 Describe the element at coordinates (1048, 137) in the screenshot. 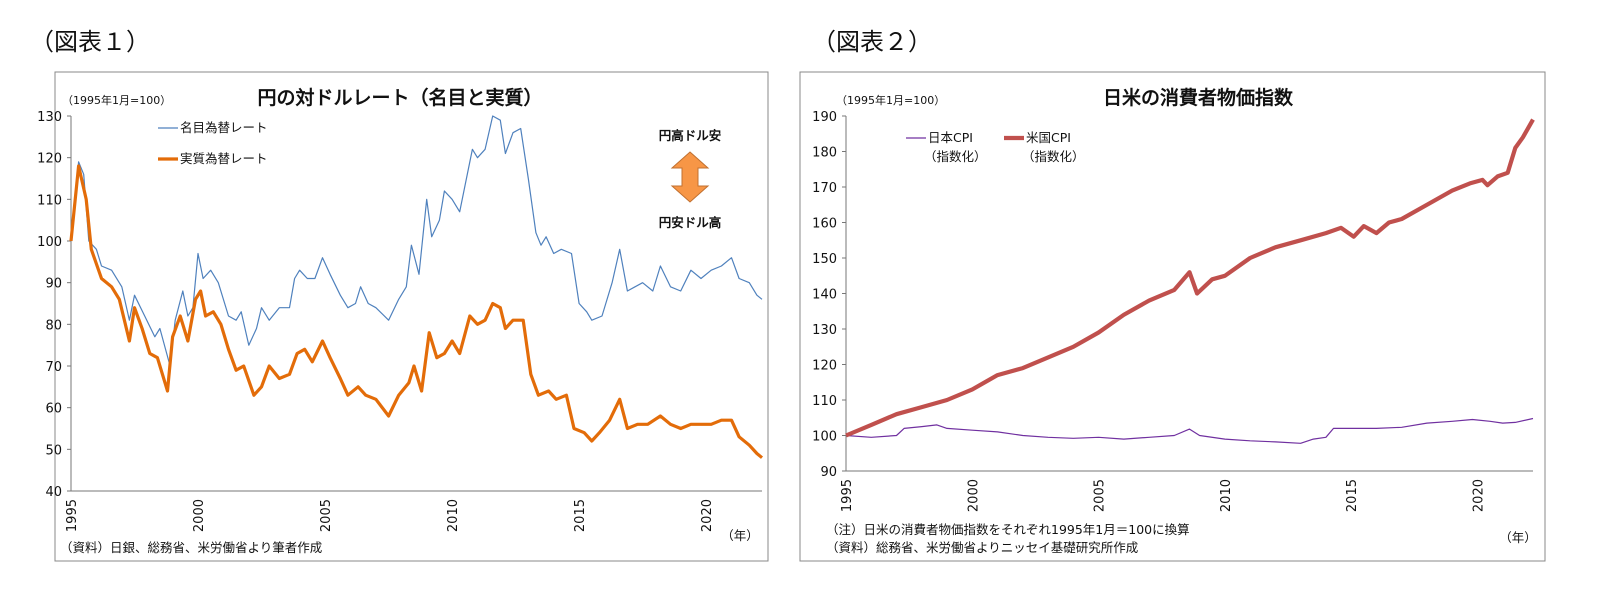

I see `legend-label: 米国CPI` at that location.